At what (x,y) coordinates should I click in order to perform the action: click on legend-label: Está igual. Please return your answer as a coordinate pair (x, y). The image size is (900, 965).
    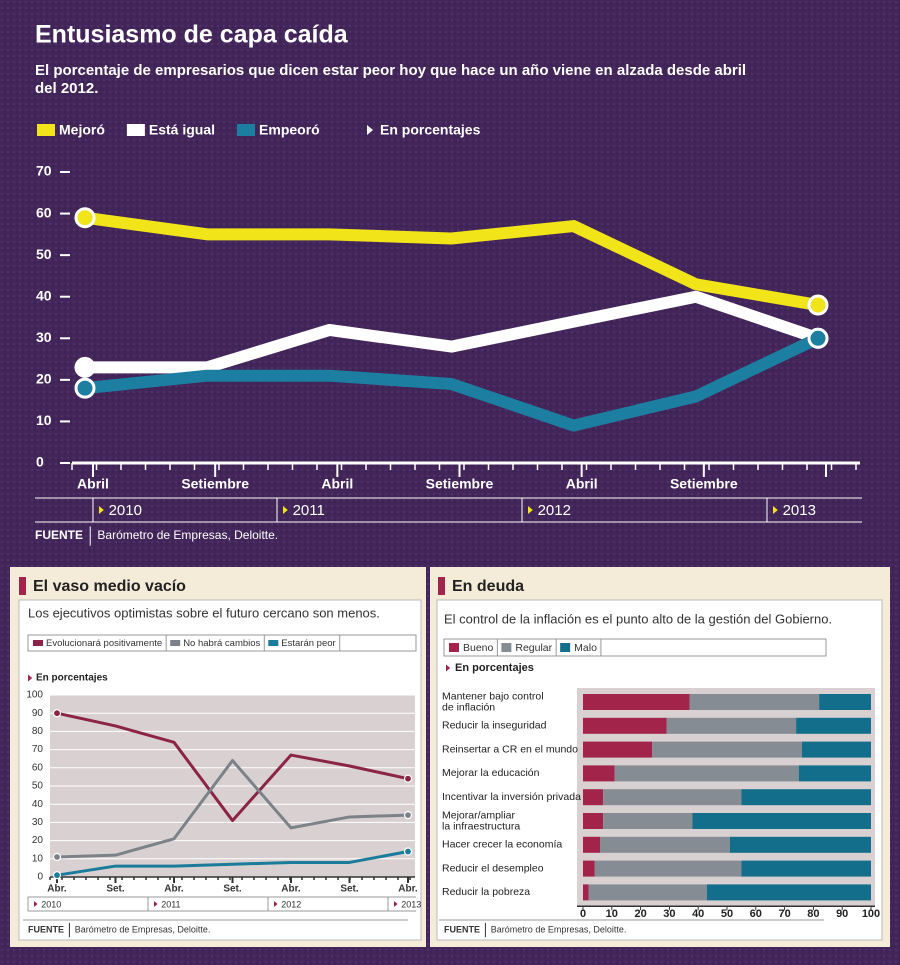
    Looking at the image, I should click on (182, 130).